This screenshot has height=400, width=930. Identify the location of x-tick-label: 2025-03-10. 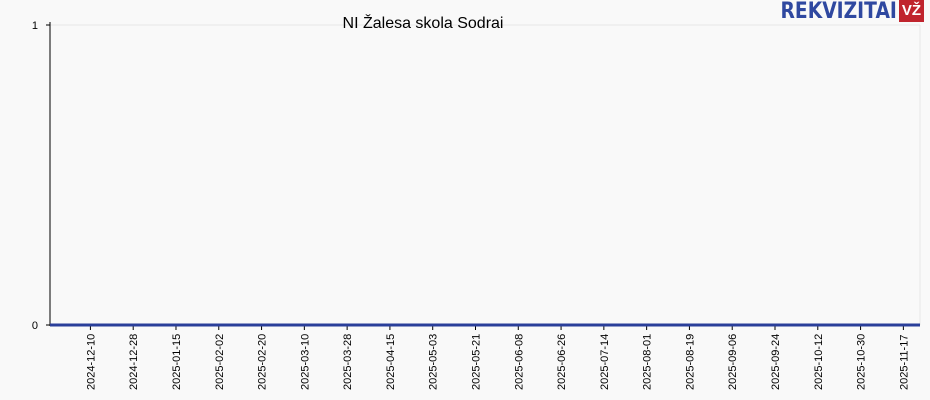
(305, 362).